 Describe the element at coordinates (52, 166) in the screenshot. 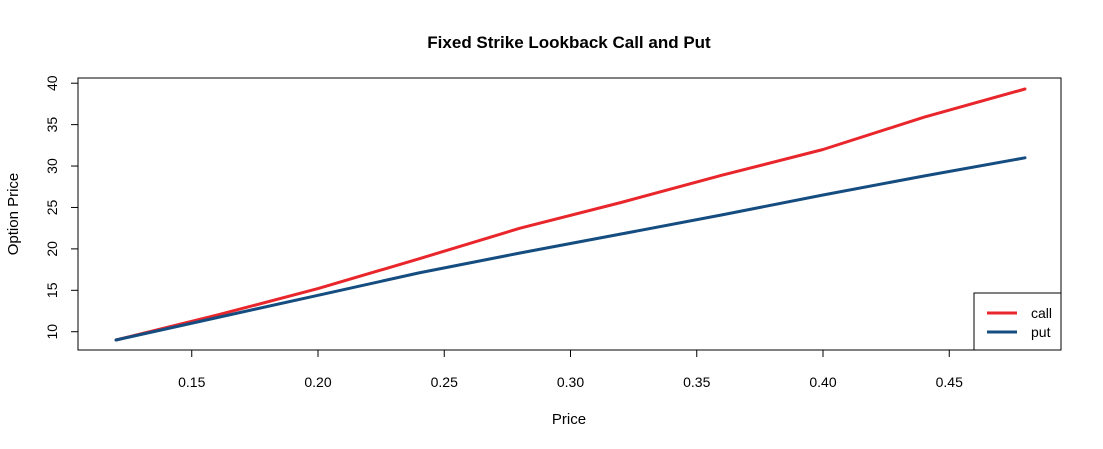

I see `y-tick-label: 30` at that location.